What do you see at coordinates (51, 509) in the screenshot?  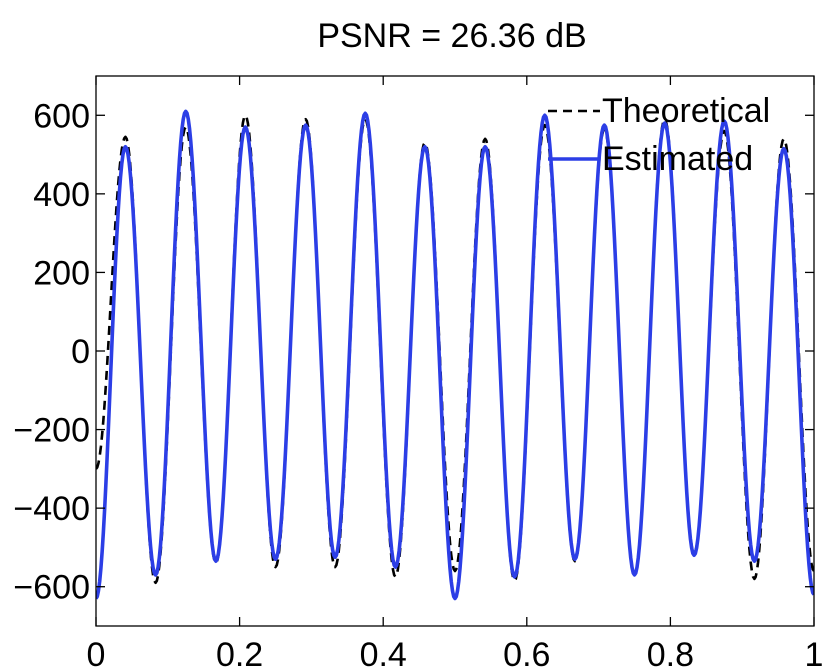 I see `y-tick-label: −400` at bounding box center [51, 509].